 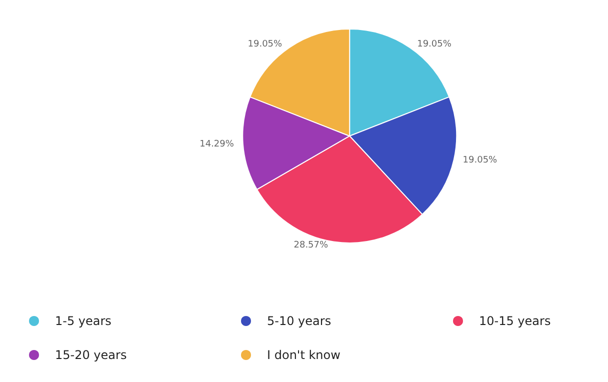 What do you see at coordinates (91, 355) in the screenshot?
I see `legend-label: 15-20 years` at bounding box center [91, 355].